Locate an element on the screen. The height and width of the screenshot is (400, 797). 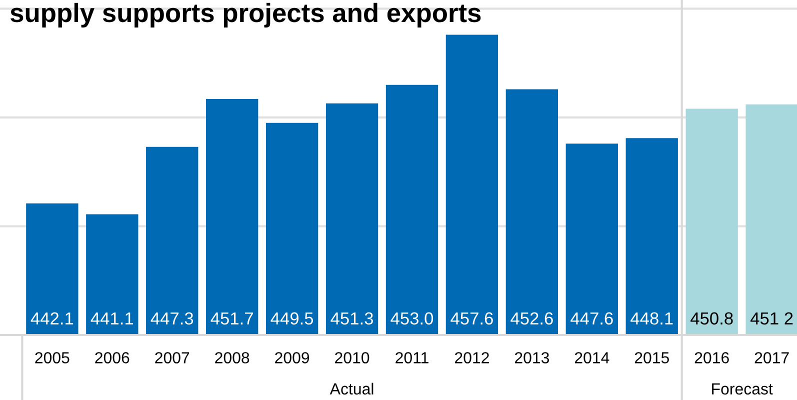
data-label: 450.8 is located at coordinates (711, 318).